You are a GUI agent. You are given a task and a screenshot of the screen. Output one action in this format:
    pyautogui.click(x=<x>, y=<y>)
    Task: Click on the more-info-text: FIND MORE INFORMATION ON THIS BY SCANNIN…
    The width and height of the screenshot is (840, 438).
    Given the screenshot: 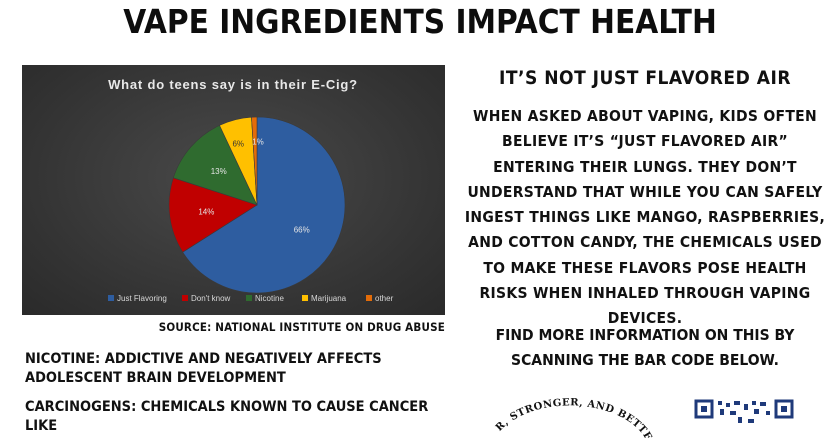 What is the action you would take?
    pyautogui.click(x=645, y=348)
    